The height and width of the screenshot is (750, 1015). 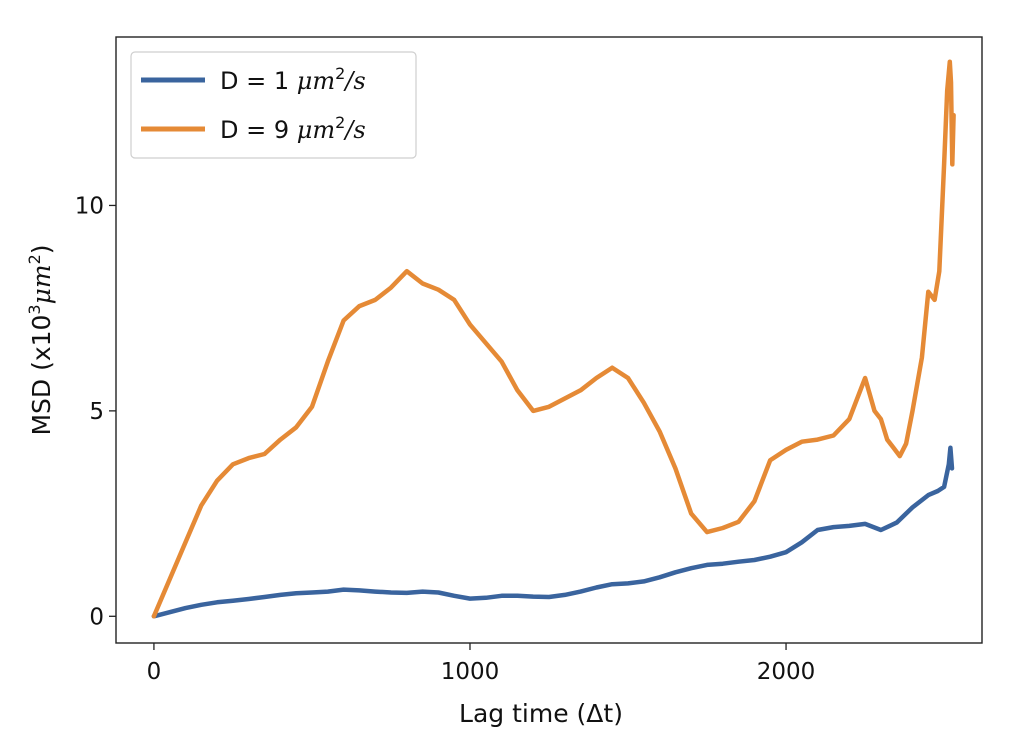 What do you see at coordinates (258, 81) in the screenshot?
I see `legend-entry-d1-prefix: D = 1` at bounding box center [258, 81].